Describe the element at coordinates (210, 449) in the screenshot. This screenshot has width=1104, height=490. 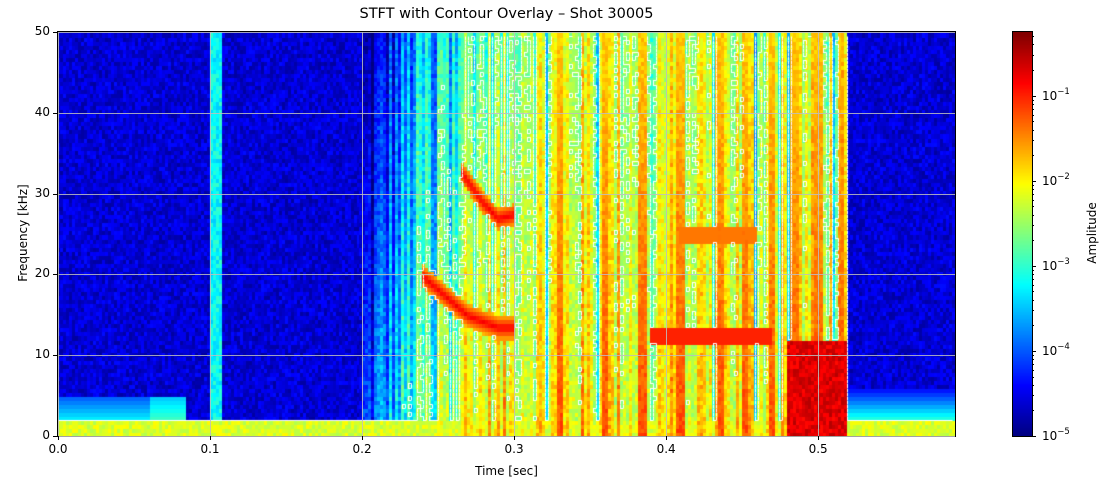
I see `x-tick-label: 0.1` at that location.